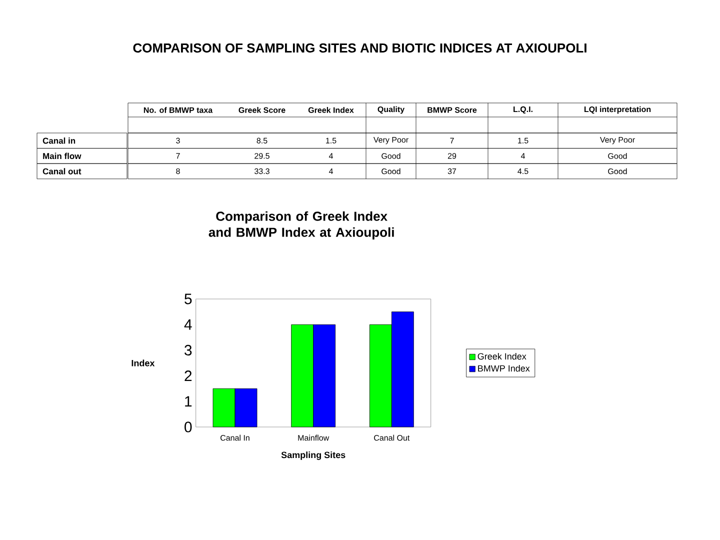  What do you see at coordinates (188, 427) in the screenshot?
I see `y-tick-label: 0` at bounding box center [188, 427].